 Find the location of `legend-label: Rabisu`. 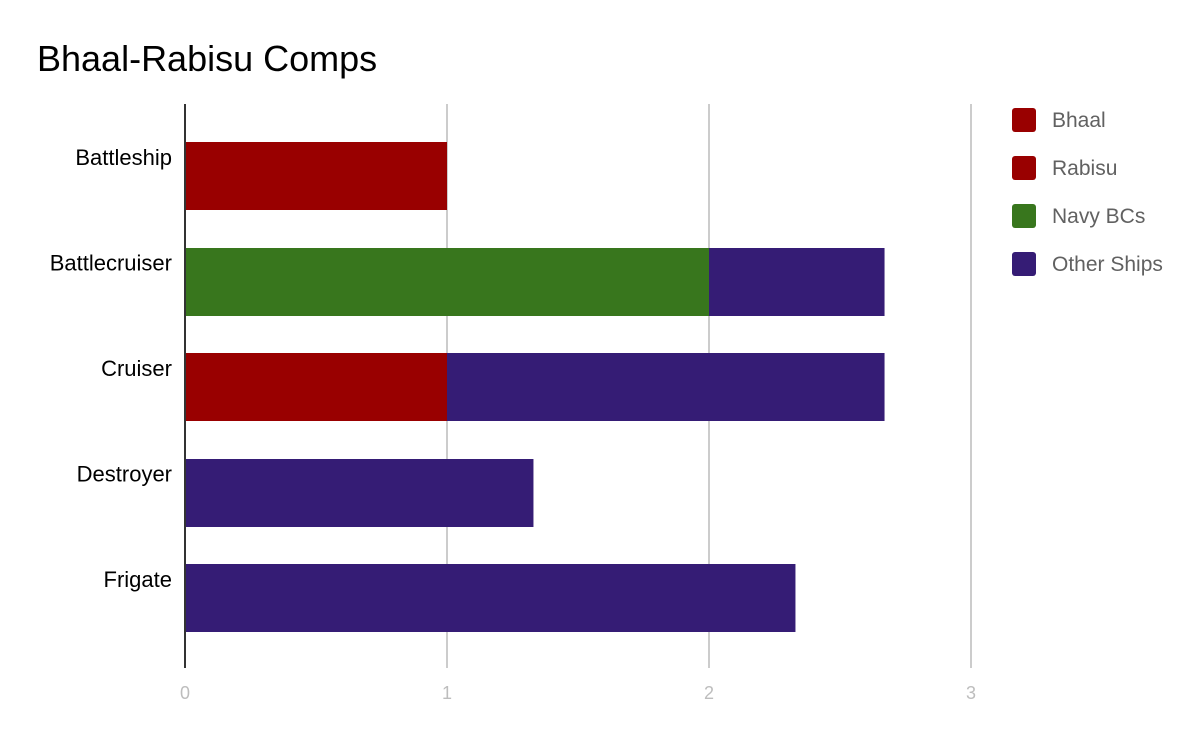

legend-label: Rabisu is located at coordinates (1084, 168).